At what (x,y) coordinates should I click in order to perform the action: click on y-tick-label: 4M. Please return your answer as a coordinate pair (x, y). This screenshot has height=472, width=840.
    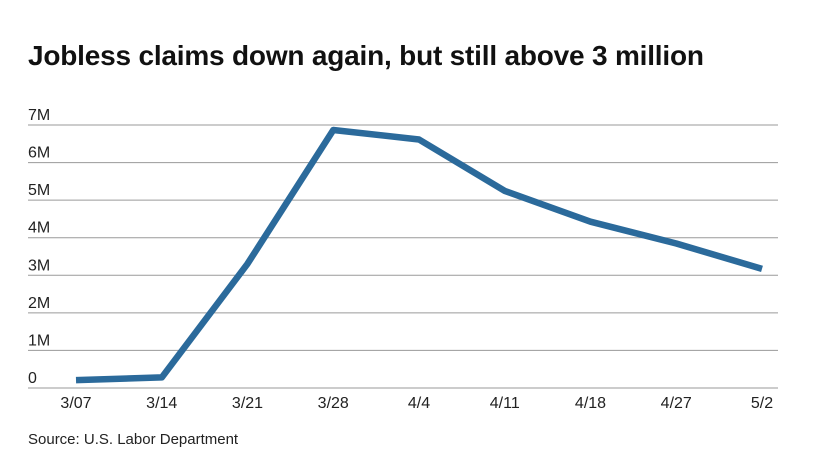
    Looking at the image, I should click on (39, 228).